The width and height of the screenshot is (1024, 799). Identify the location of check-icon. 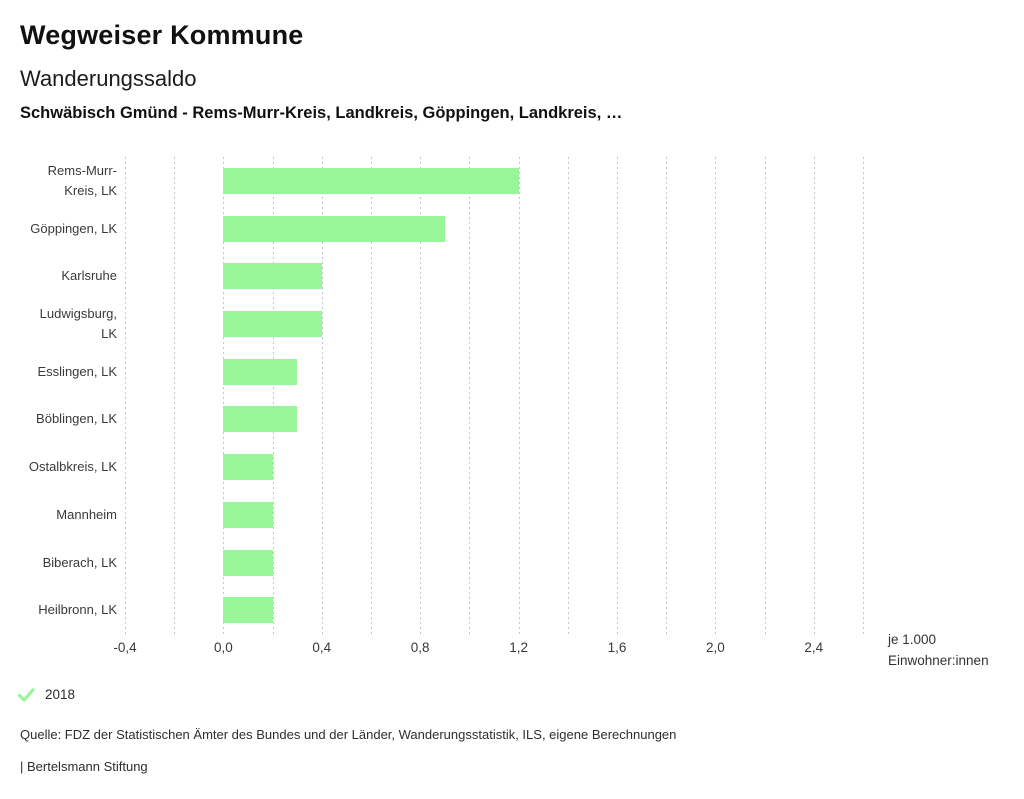
(26, 694).